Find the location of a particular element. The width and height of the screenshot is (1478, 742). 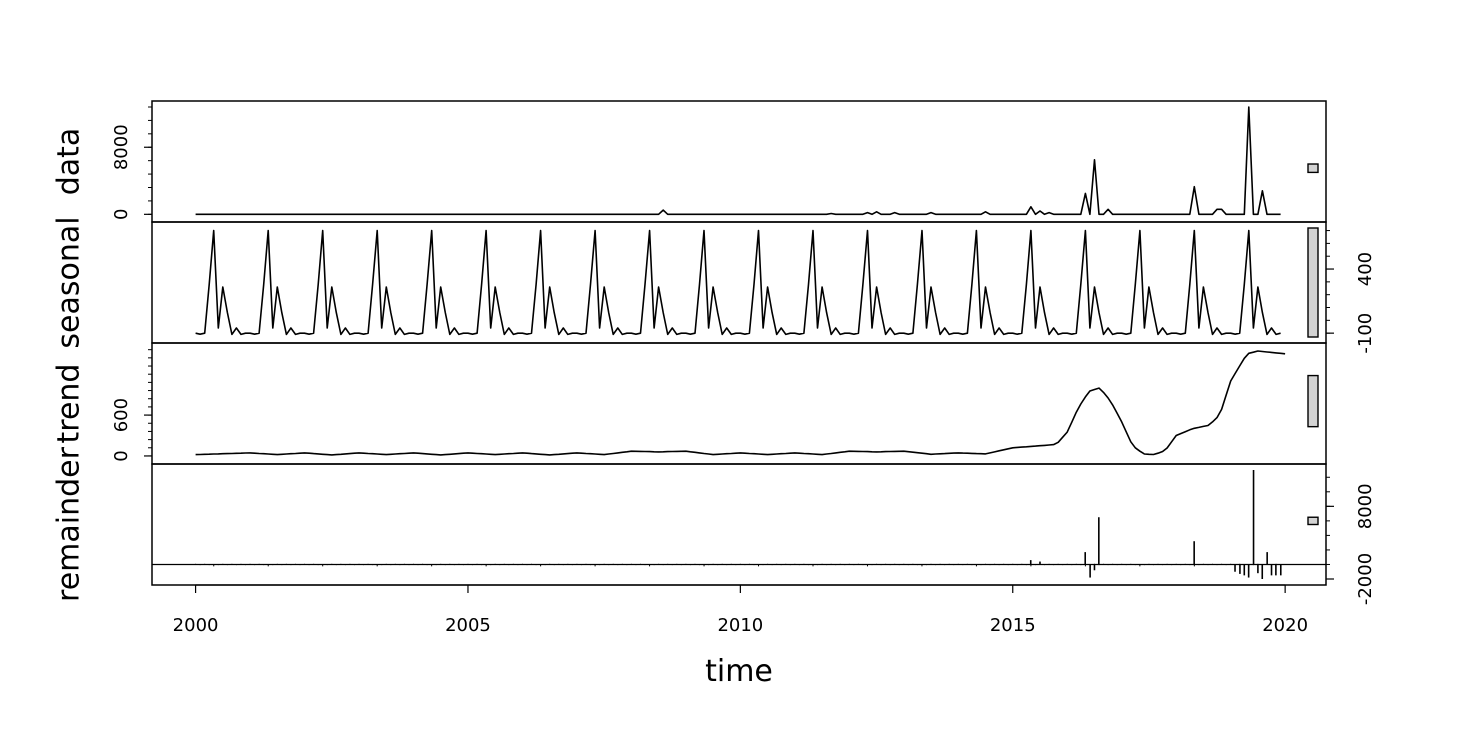

y-tick-label-data: 8000 is located at coordinates (121, 147).